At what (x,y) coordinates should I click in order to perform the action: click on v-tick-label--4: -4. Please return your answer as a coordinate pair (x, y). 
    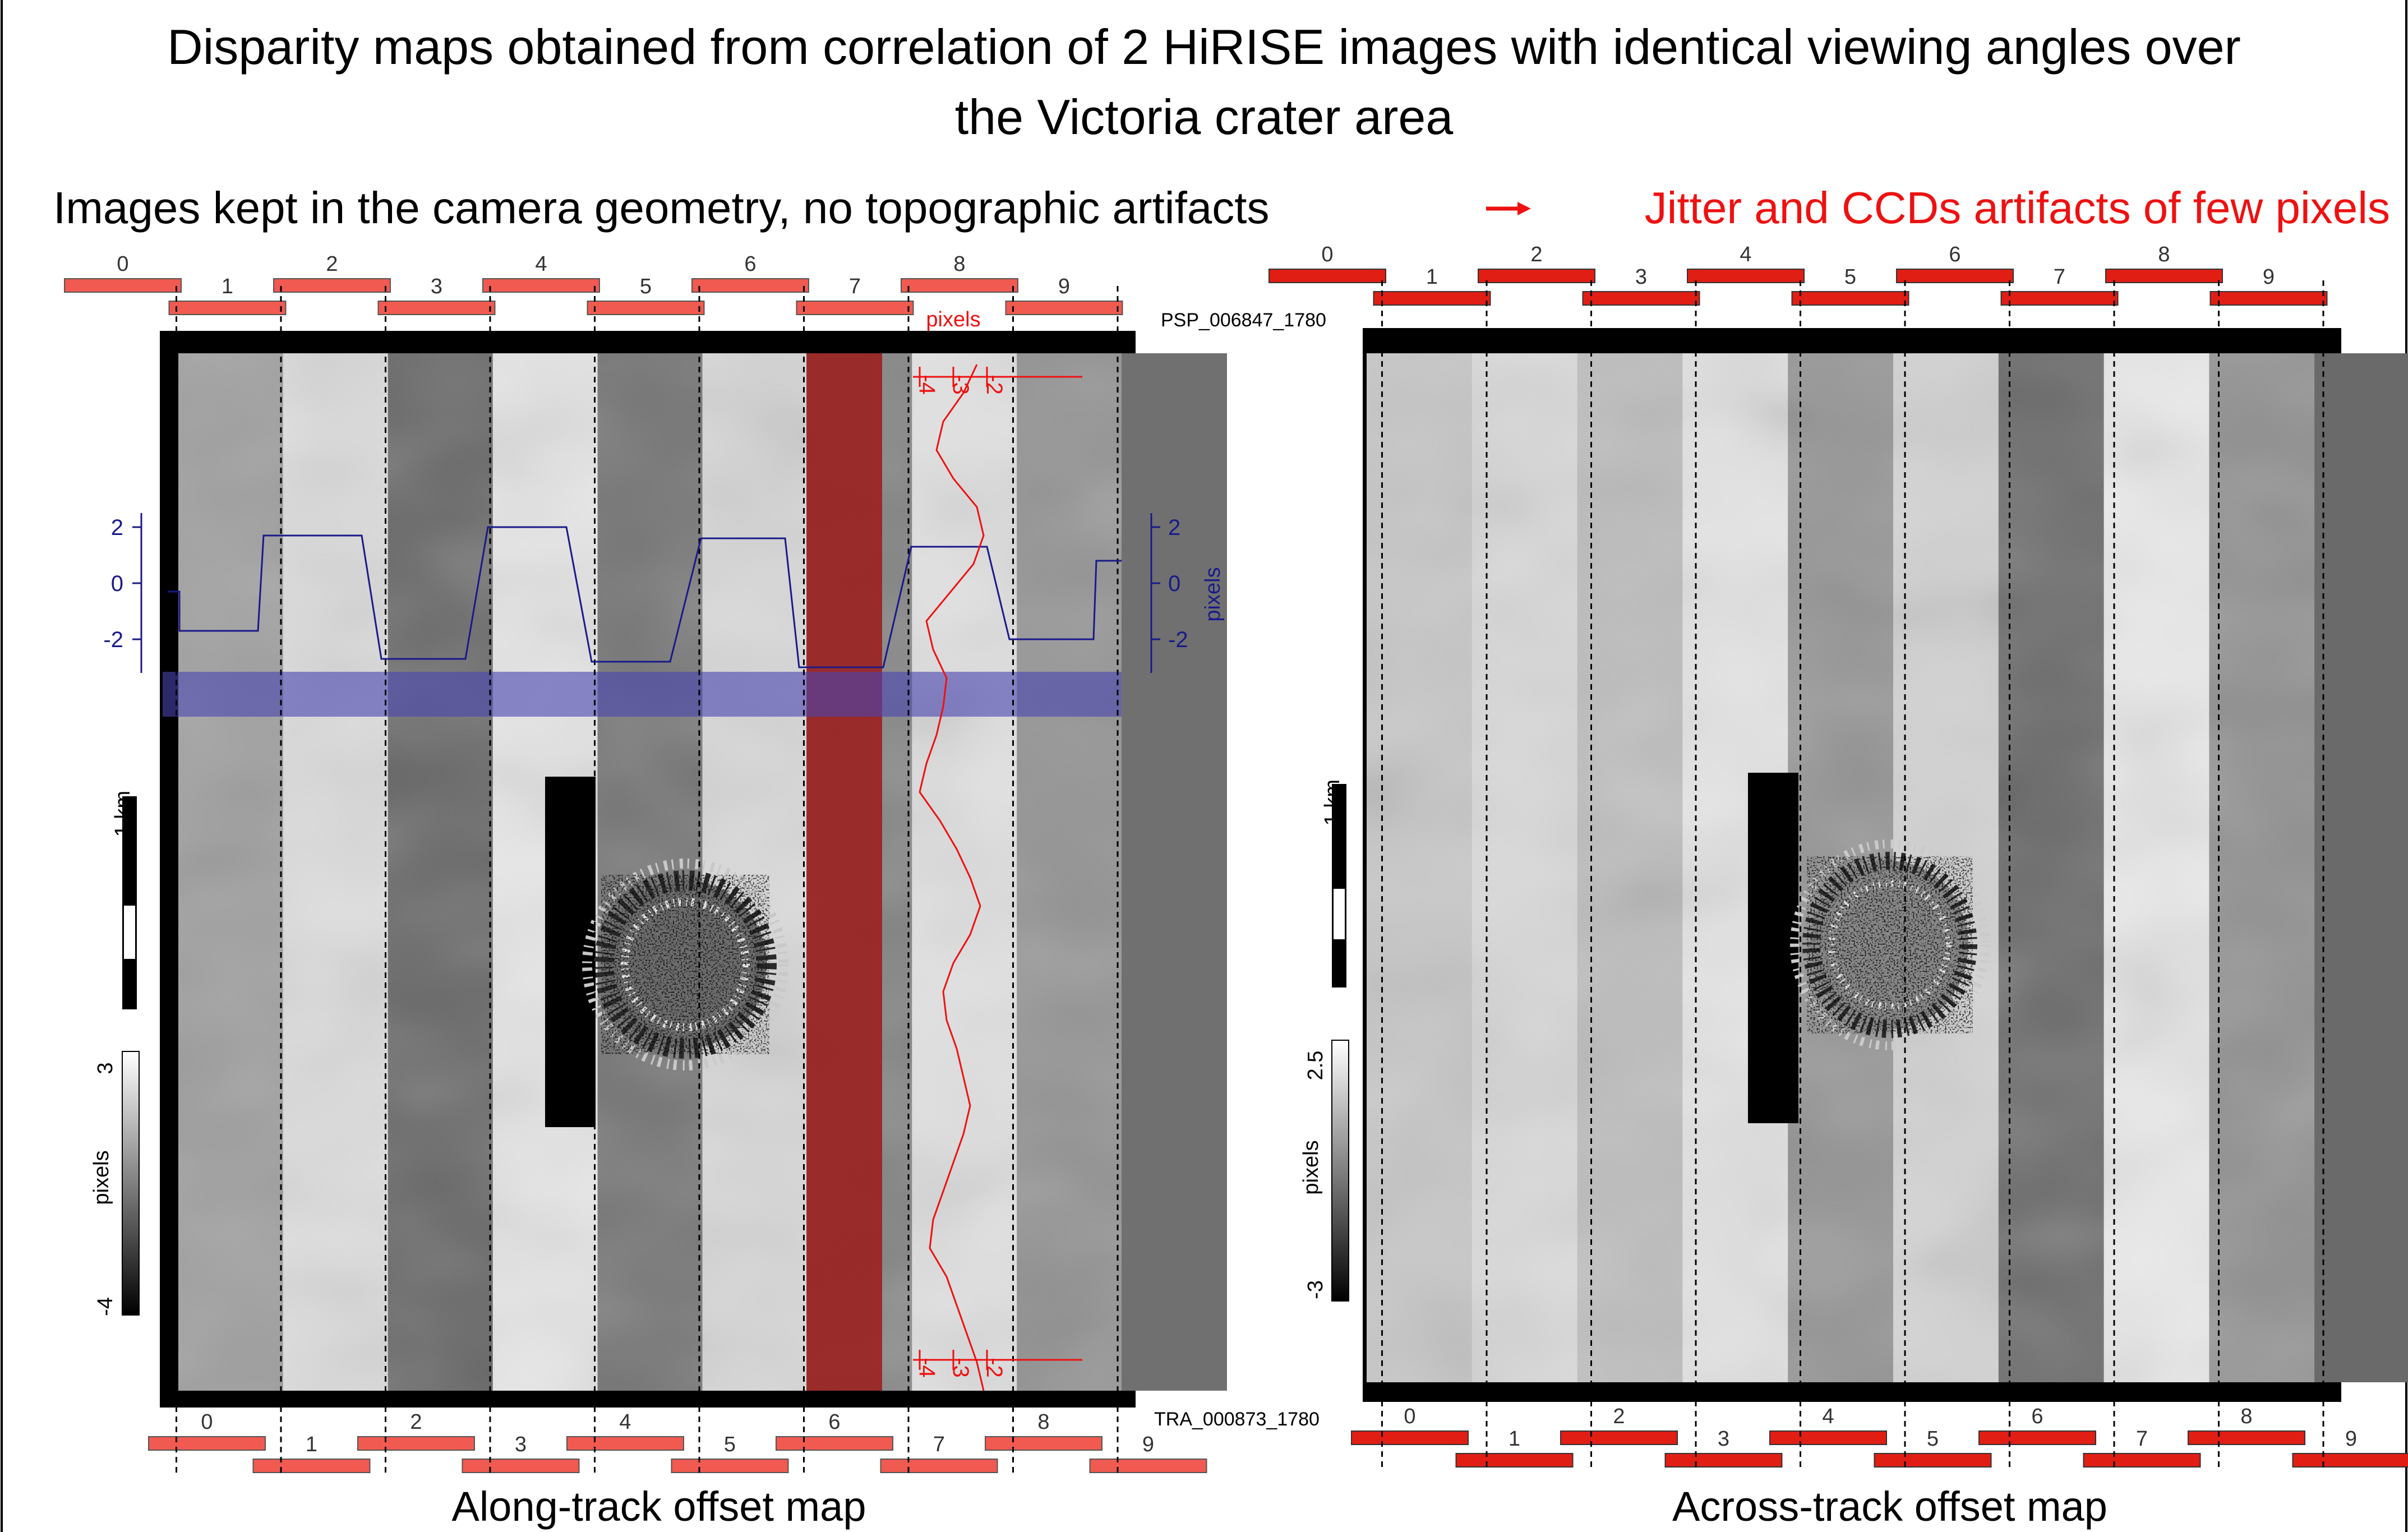
    Looking at the image, I should click on (927, 1368).